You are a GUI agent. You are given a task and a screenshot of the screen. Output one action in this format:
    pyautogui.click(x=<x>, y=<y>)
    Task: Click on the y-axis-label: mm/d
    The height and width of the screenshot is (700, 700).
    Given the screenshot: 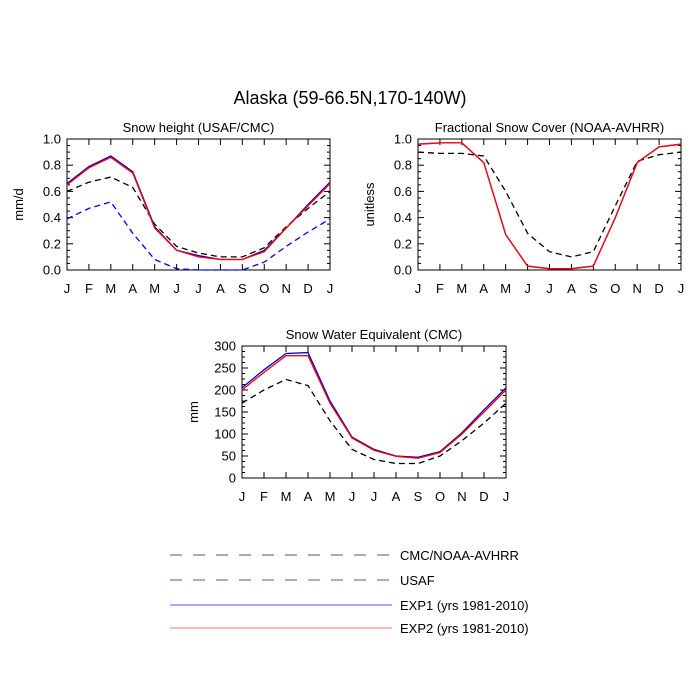 What is the action you would take?
    pyautogui.click(x=18, y=204)
    